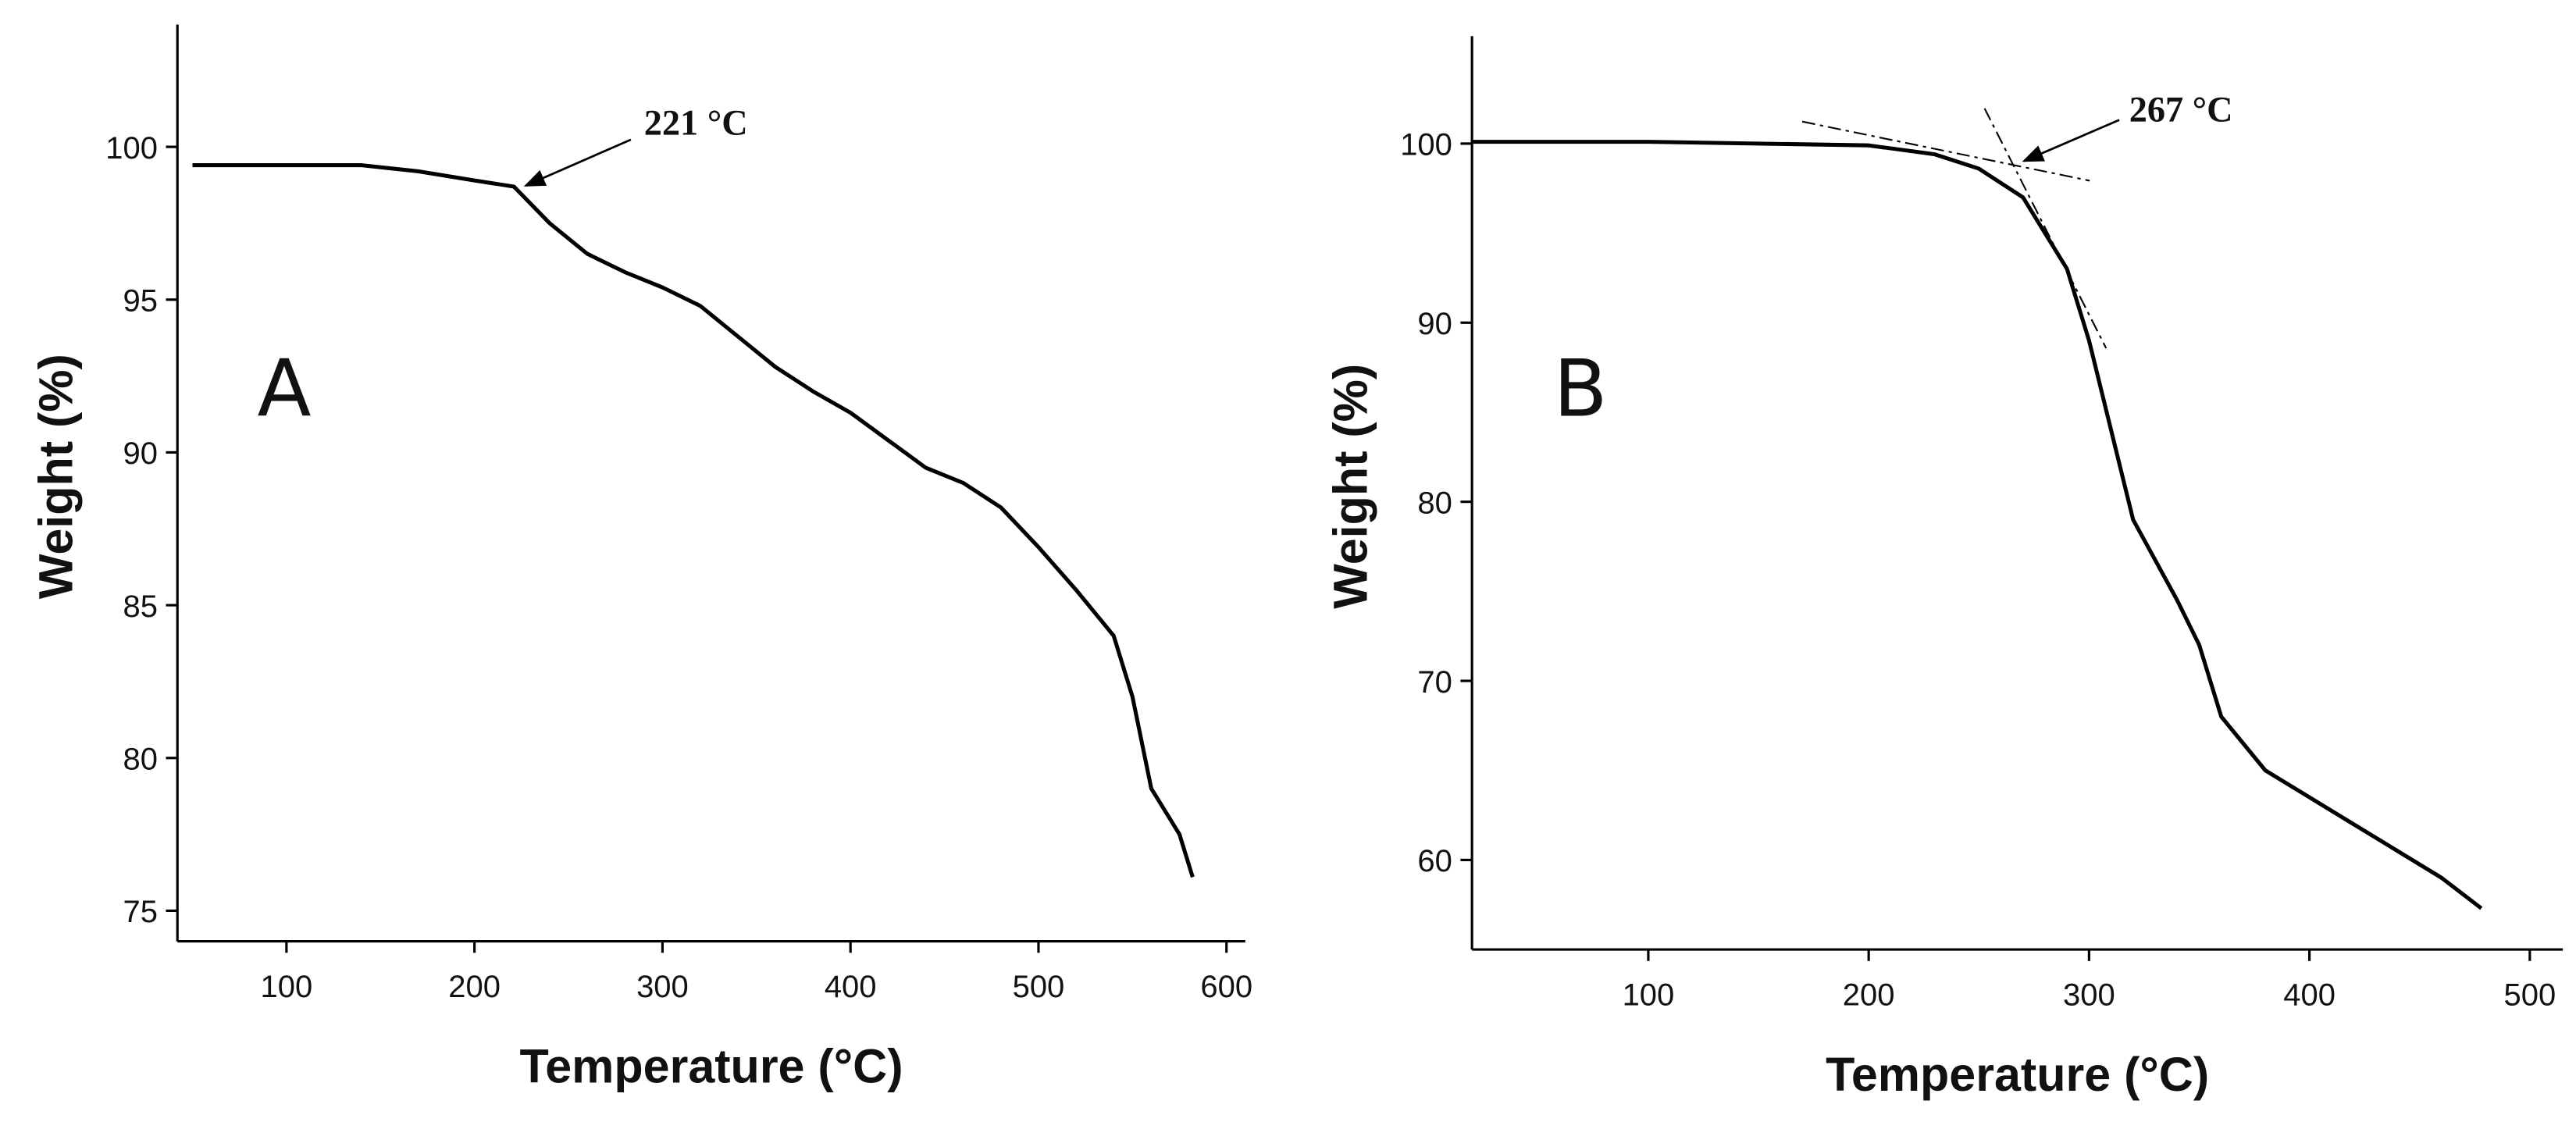 Image resolution: width=2576 pixels, height=1122 pixels. What do you see at coordinates (1434, 682) in the screenshot?
I see `y-tick-label: 70` at bounding box center [1434, 682].